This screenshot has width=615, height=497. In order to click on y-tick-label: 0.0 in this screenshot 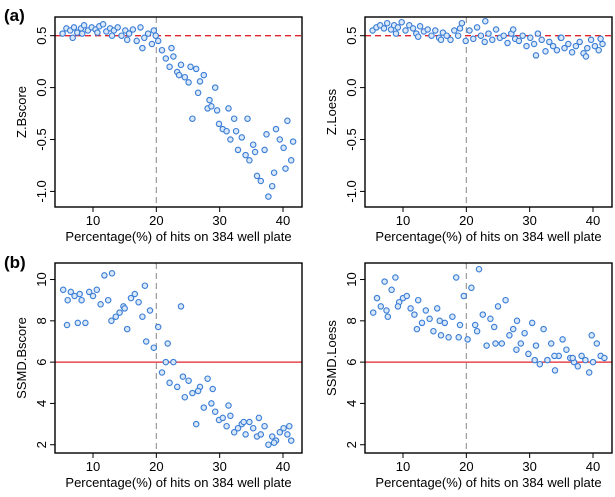, I will do `click(41, 88)`.